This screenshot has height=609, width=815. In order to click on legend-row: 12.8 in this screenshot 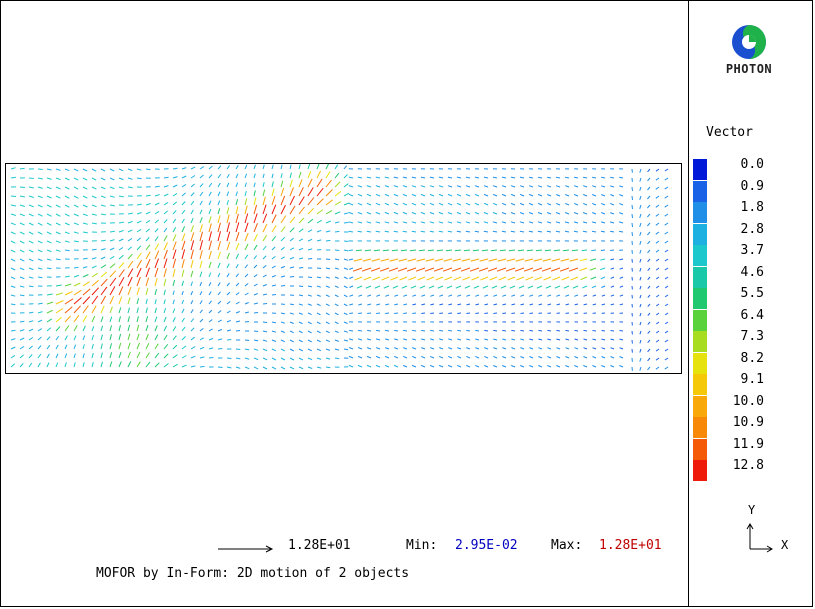, I will do `click(747, 469)`.